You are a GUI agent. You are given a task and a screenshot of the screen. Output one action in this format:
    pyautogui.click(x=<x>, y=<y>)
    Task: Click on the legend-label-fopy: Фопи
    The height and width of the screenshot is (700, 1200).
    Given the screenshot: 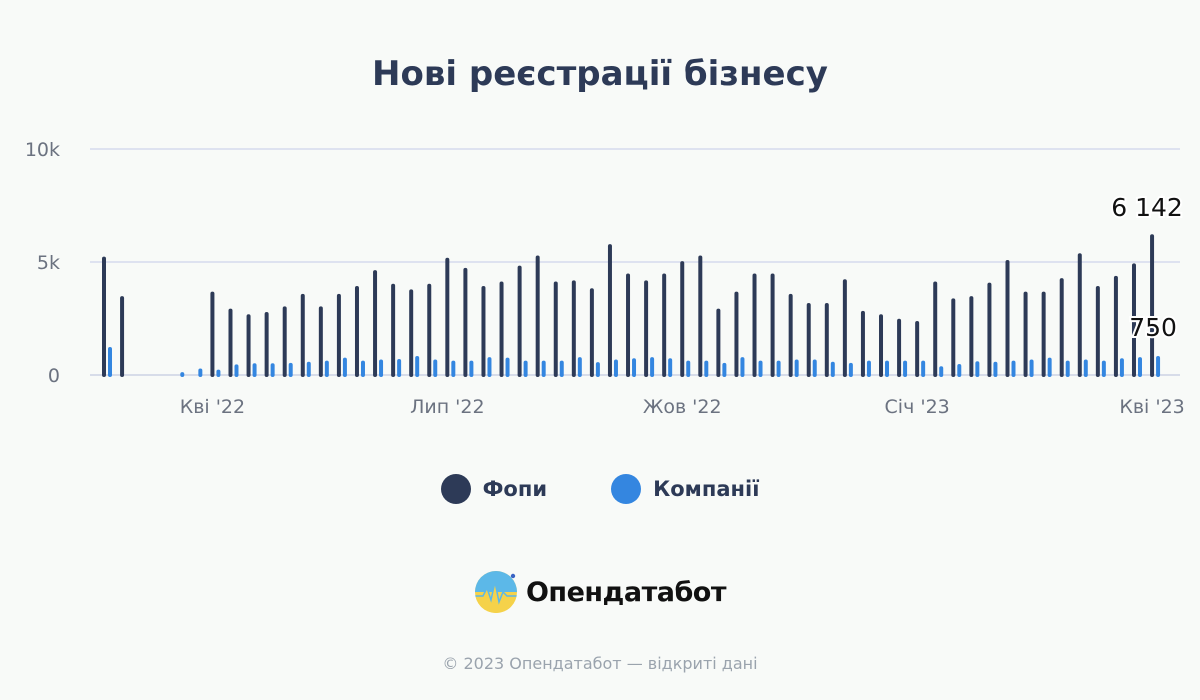 What is the action you would take?
    pyautogui.click(x=515, y=489)
    